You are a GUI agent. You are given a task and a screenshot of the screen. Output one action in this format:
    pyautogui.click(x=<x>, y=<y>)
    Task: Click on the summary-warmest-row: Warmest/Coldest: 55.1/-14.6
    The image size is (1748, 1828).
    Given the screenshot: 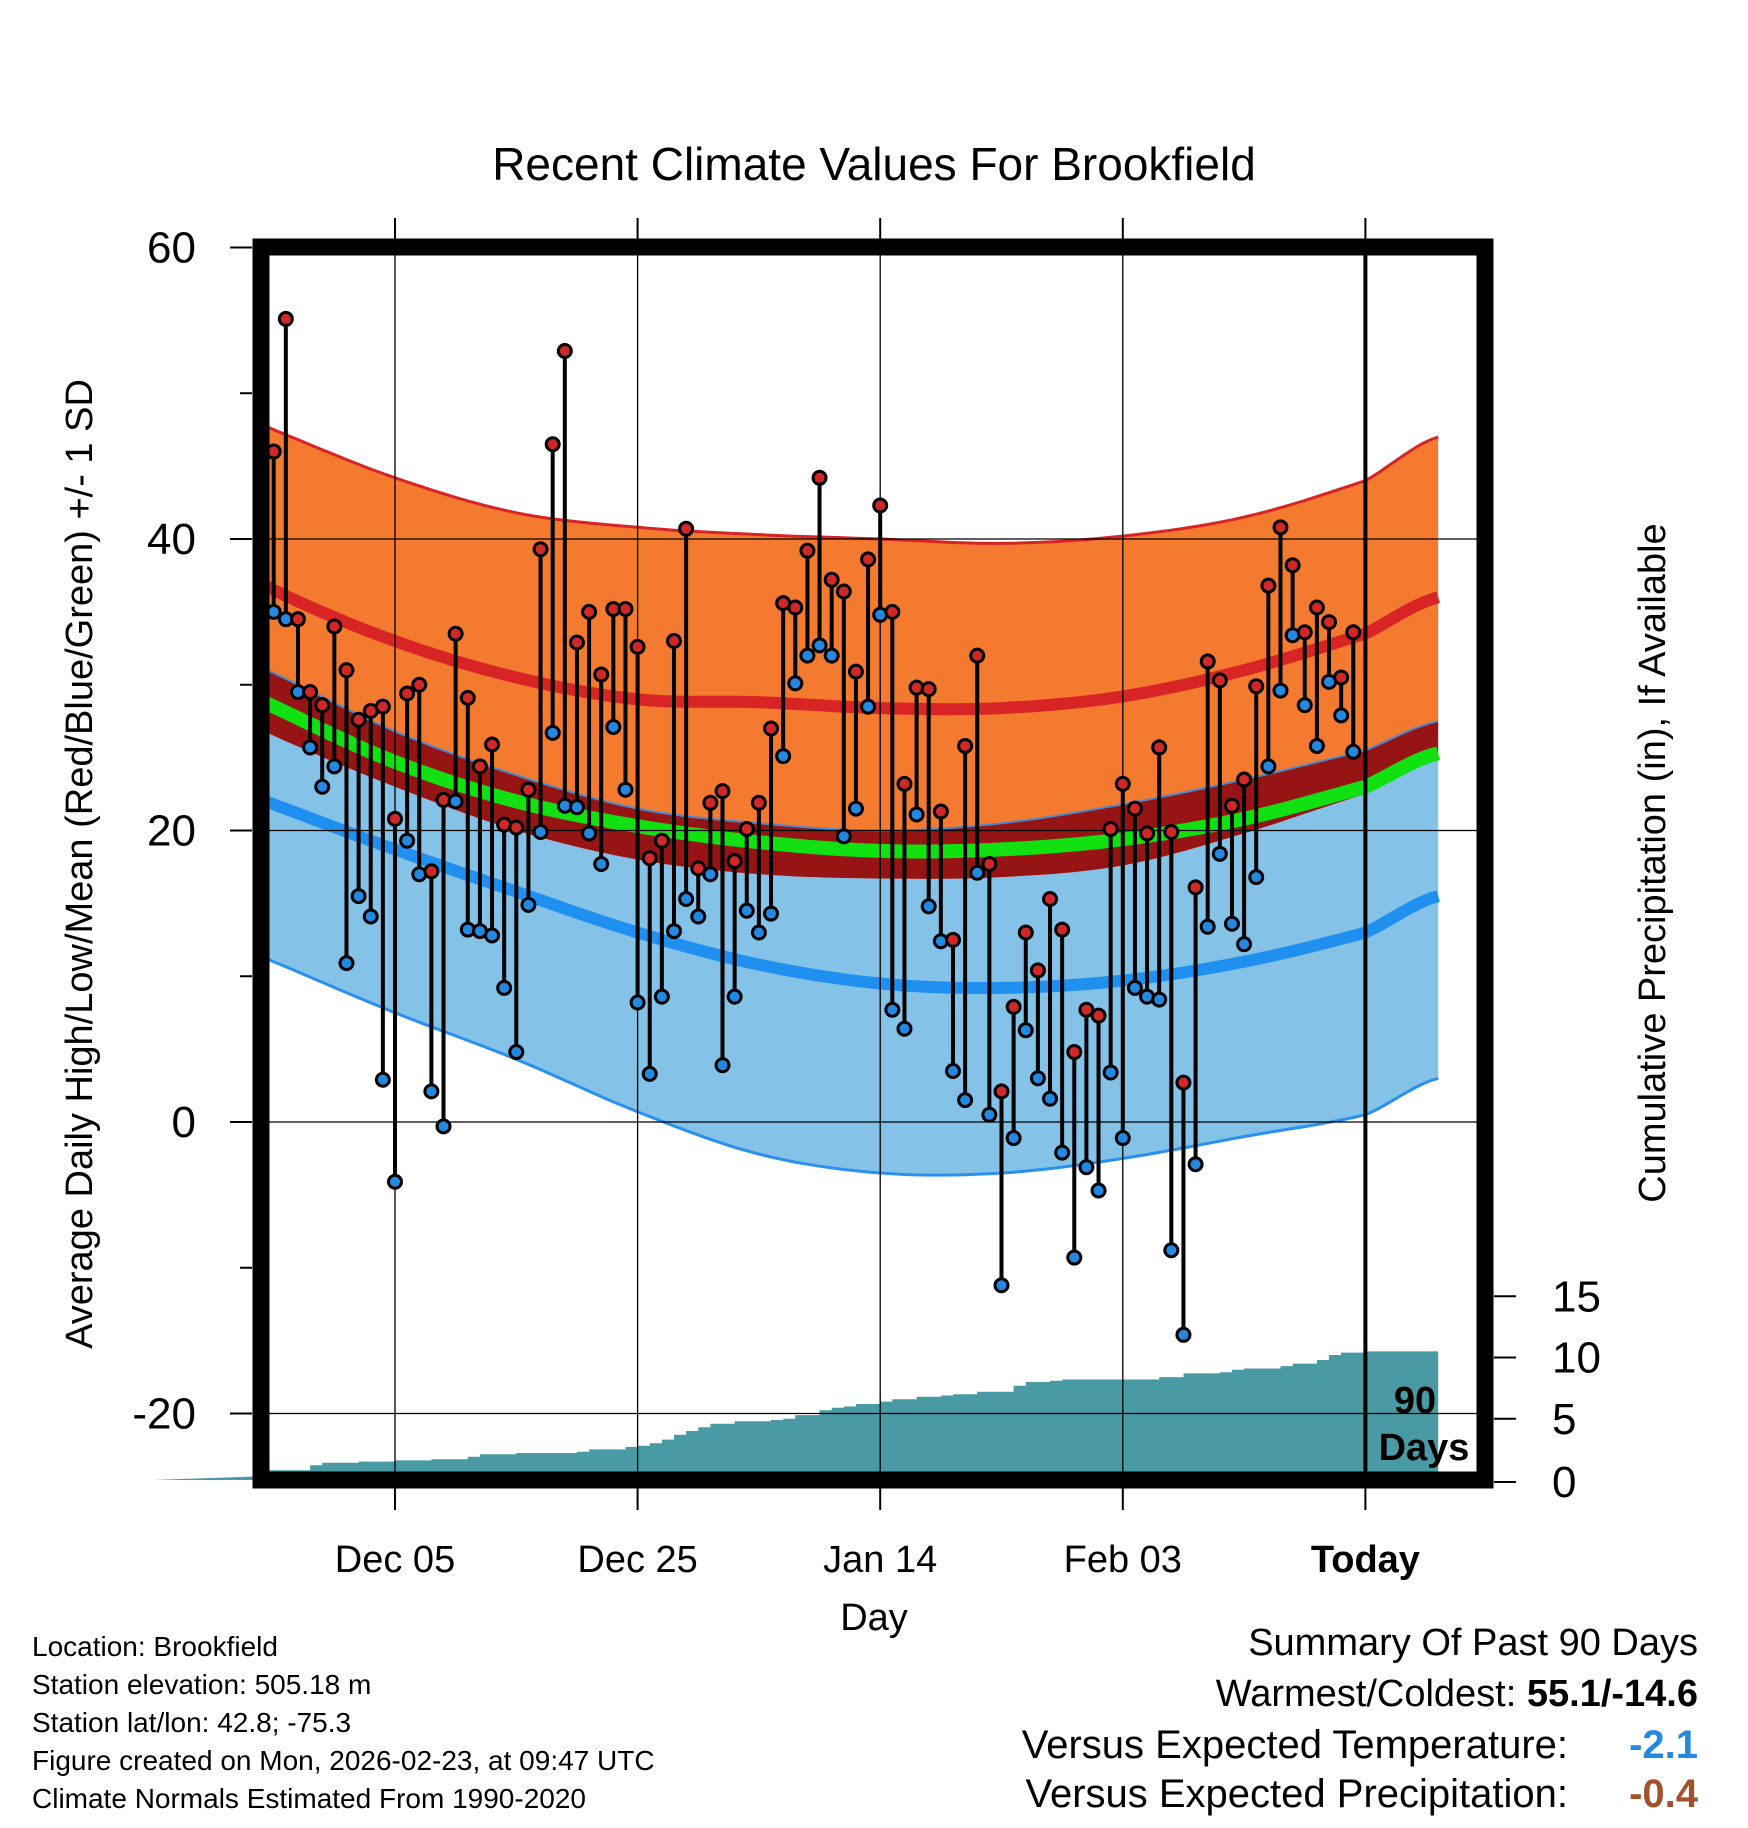 What is the action you would take?
    pyautogui.click(x=1457, y=1694)
    